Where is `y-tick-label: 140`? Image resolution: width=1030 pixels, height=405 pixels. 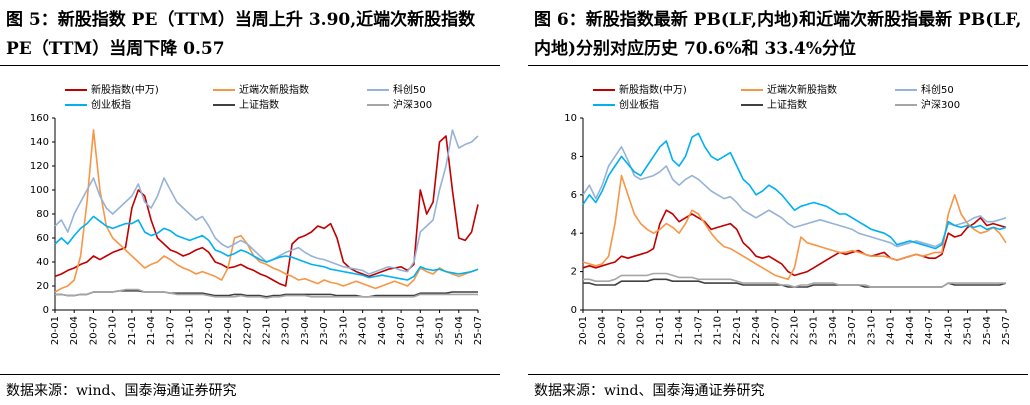 y-tick-label: 140 is located at coordinates (39, 142).